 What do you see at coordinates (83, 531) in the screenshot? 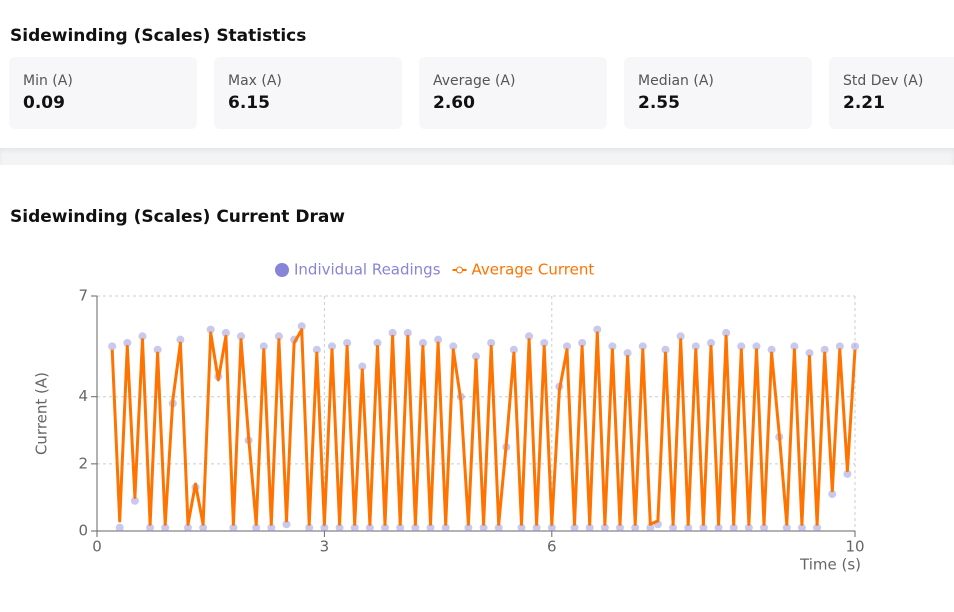
I see `y-tick-label: 0` at bounding box center [83, 531].